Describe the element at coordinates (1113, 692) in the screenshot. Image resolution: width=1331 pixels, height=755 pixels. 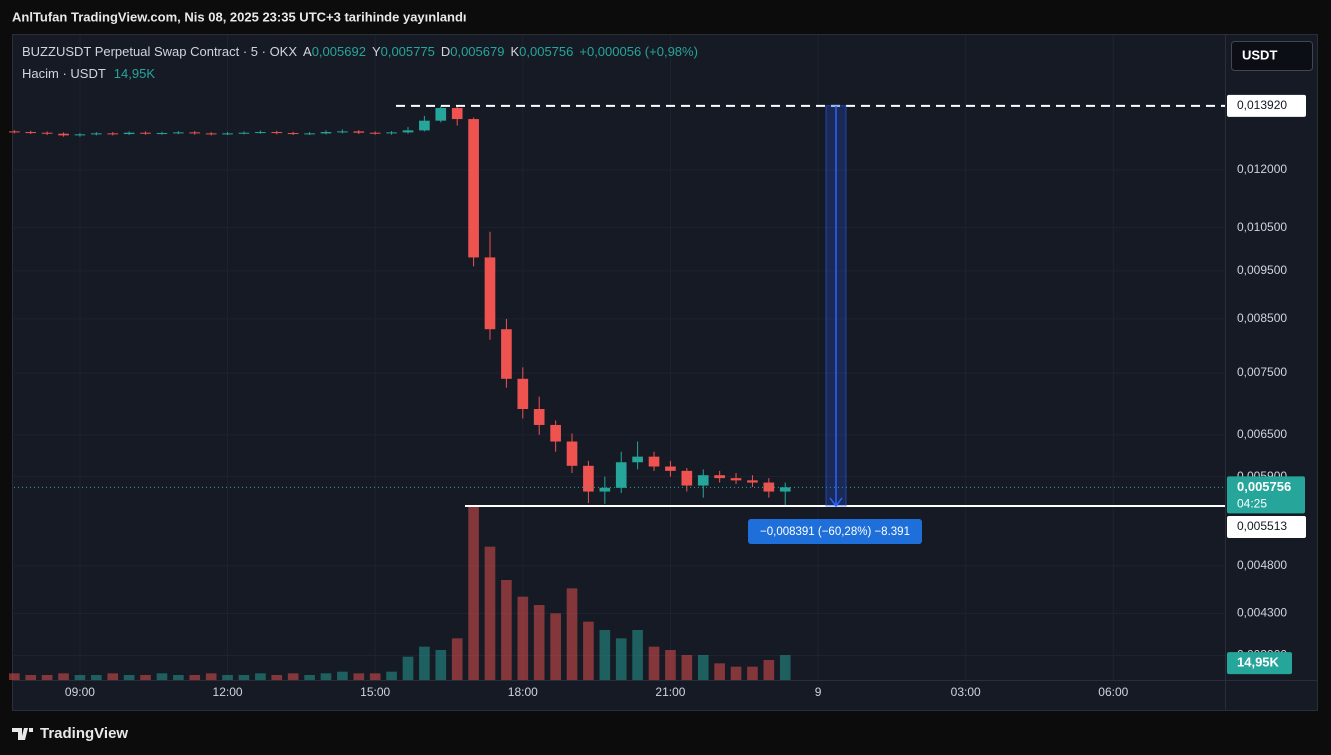
I see `x-tick-label: 06:00` at that location.